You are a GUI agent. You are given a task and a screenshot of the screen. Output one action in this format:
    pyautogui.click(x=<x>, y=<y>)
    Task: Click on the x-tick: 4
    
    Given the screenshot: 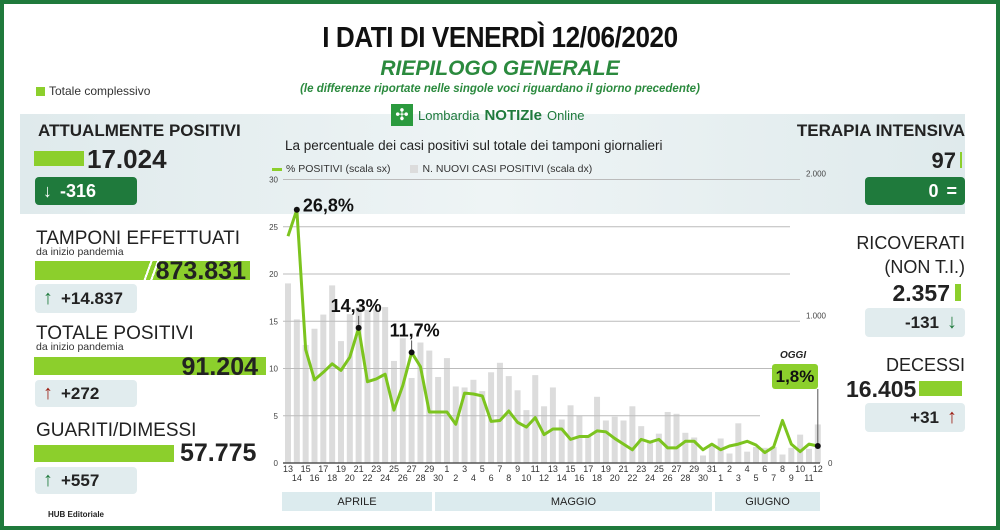 What is the action you would take?
    pyautogui.click(x=473, y=478)
    